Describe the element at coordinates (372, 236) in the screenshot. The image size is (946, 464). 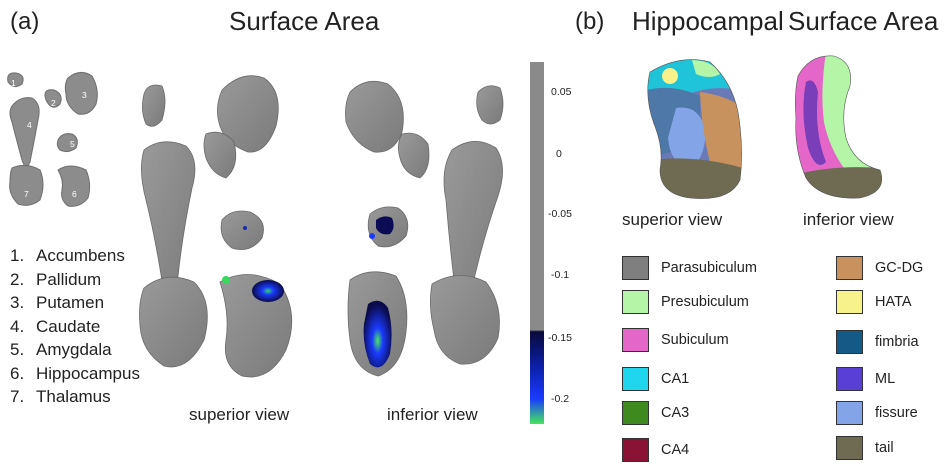
I see `inferior-amygdala-effect-spot` at that location.